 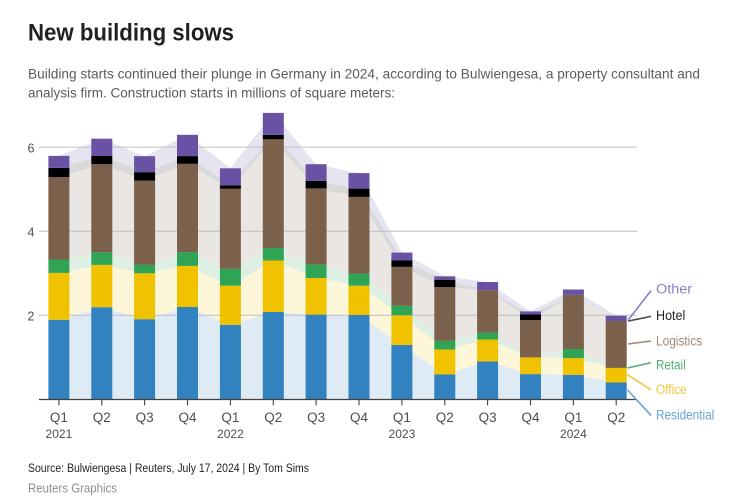 I want to click on svg-text: 2023, so click(x=402, y=434).